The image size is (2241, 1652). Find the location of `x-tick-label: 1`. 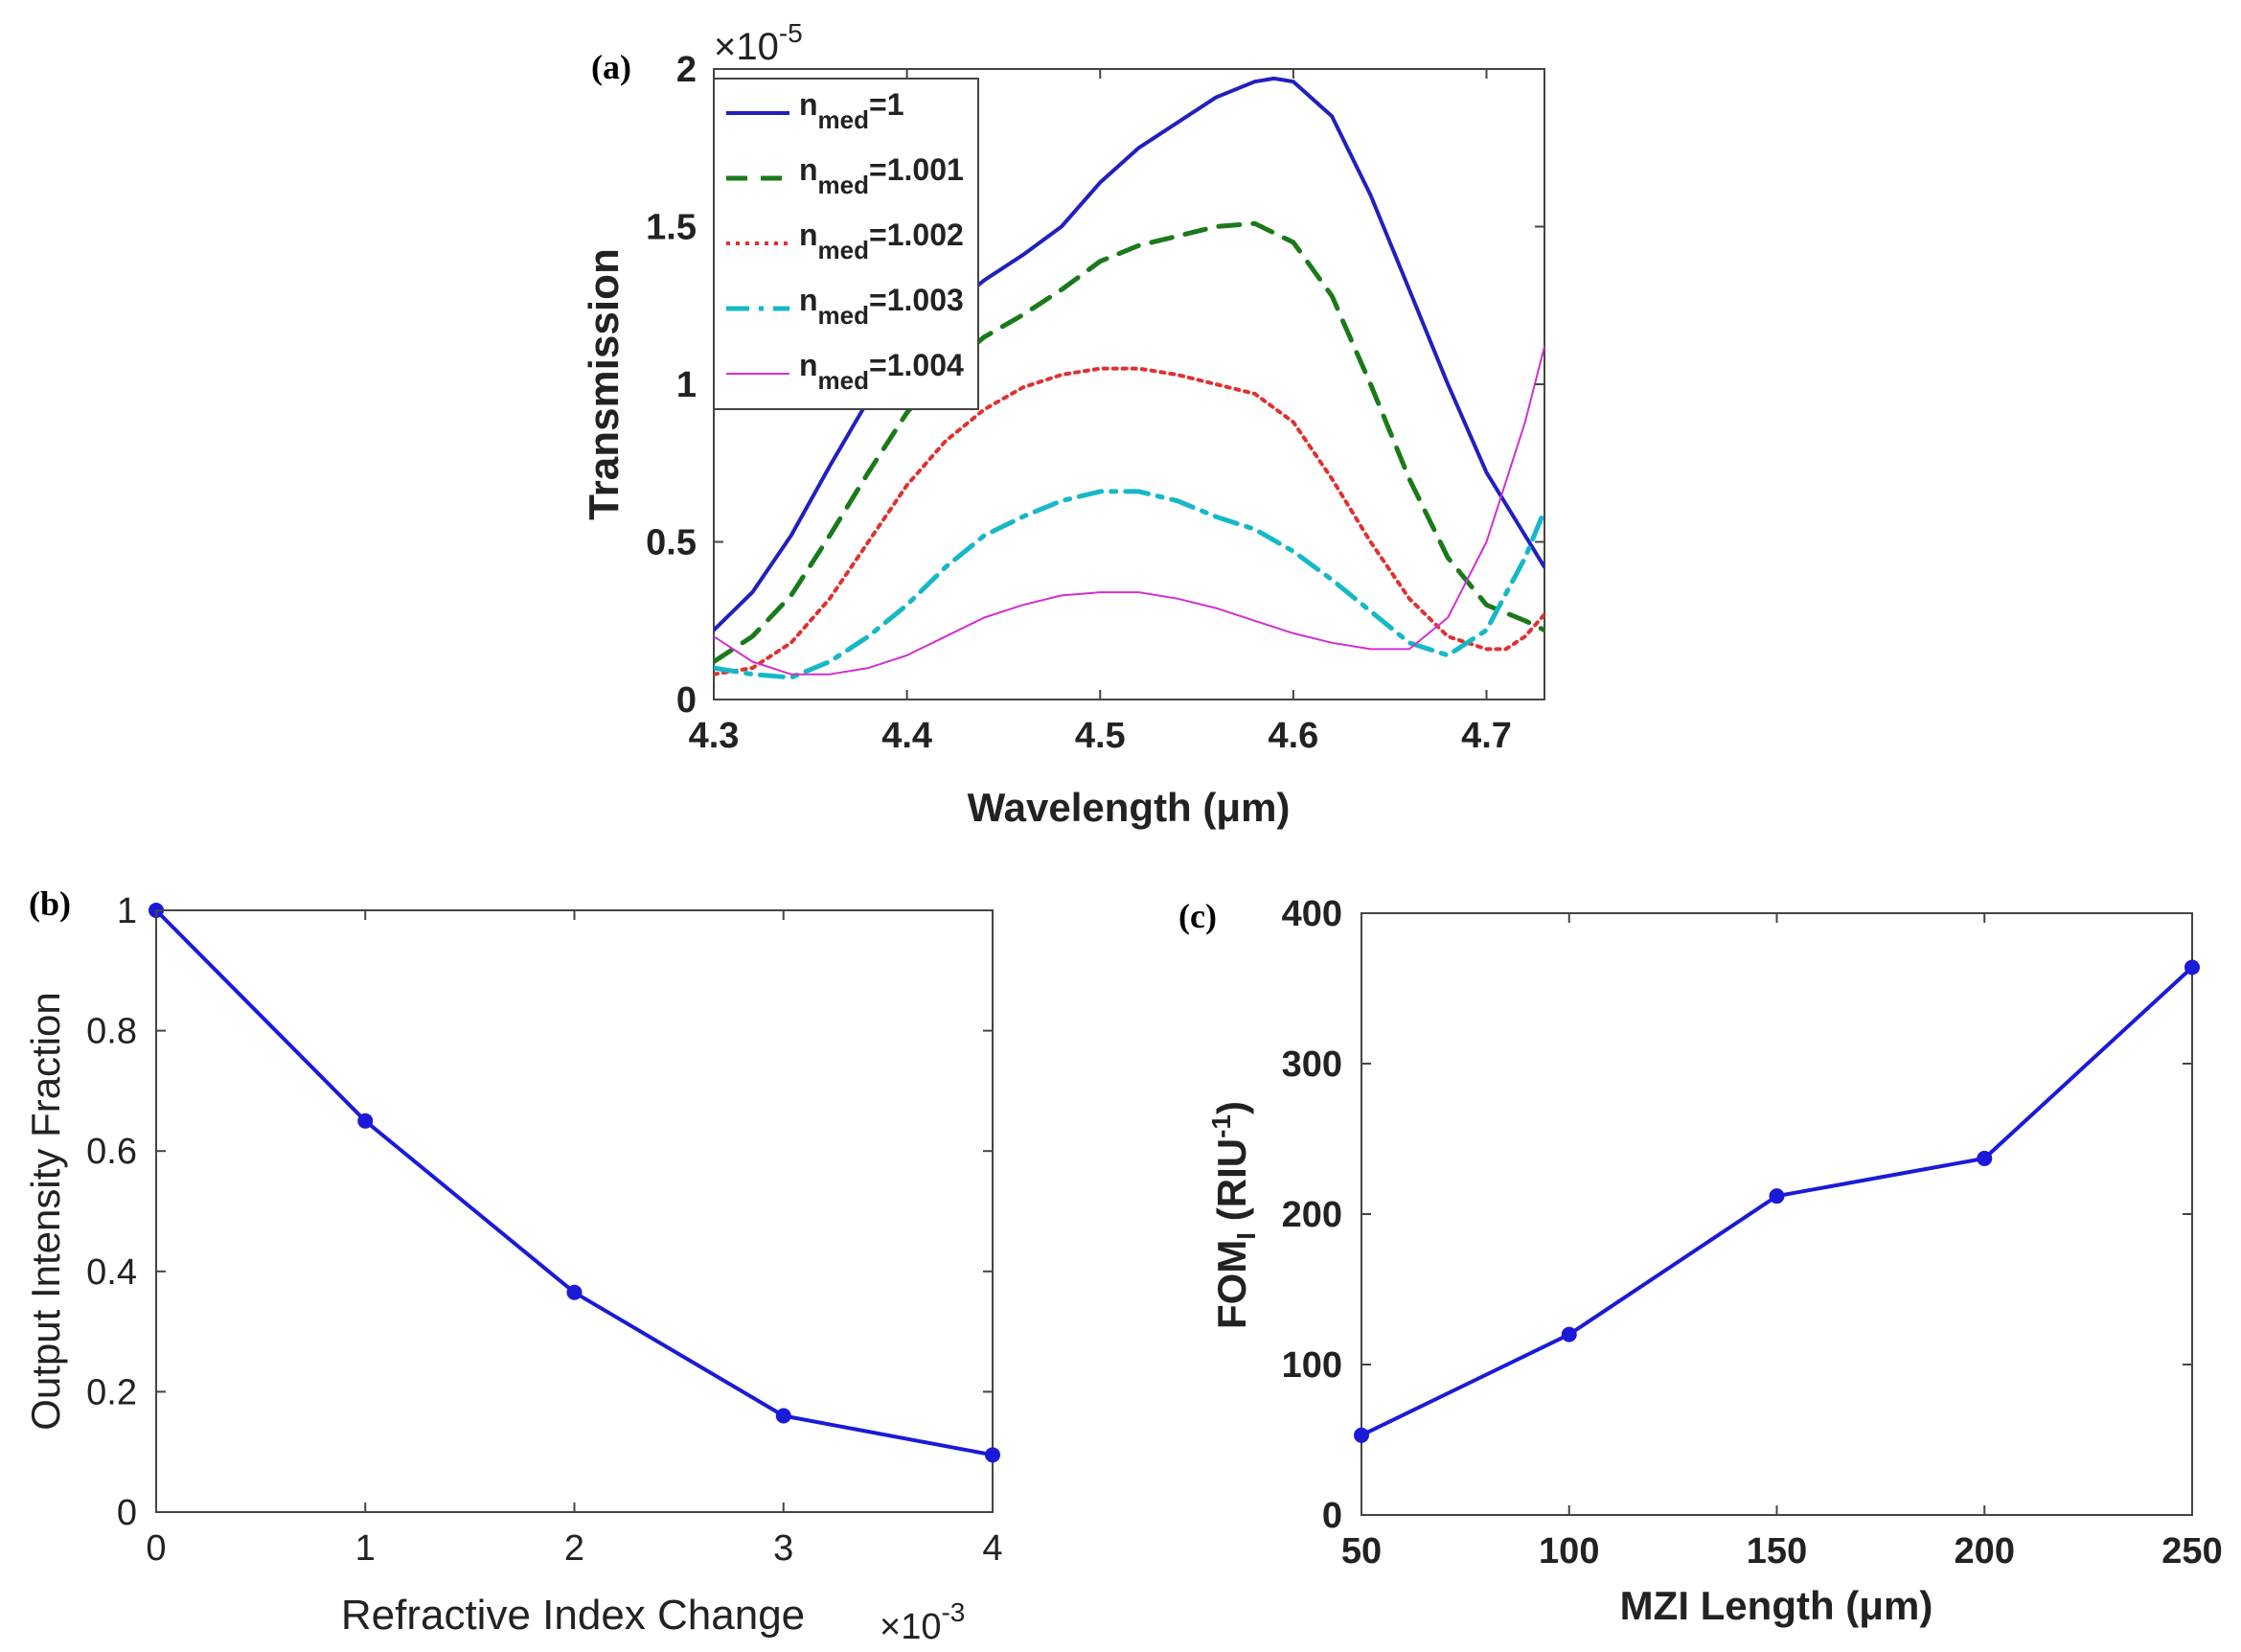

x-tick-label: 1 is located at coordinates (365, 1548).